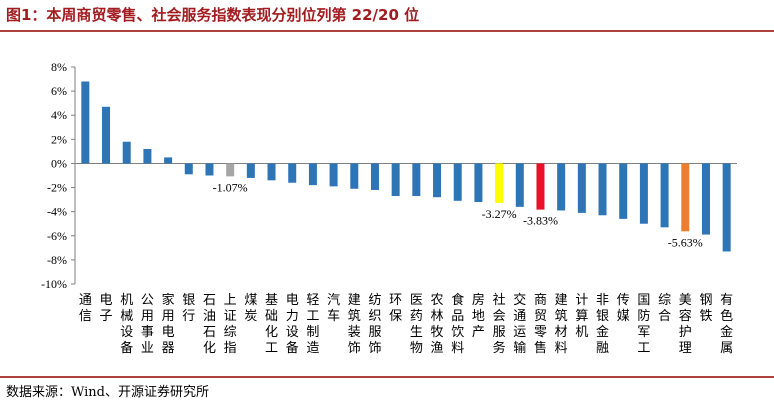  I want to click on category-label: 房, so click(478, 300).